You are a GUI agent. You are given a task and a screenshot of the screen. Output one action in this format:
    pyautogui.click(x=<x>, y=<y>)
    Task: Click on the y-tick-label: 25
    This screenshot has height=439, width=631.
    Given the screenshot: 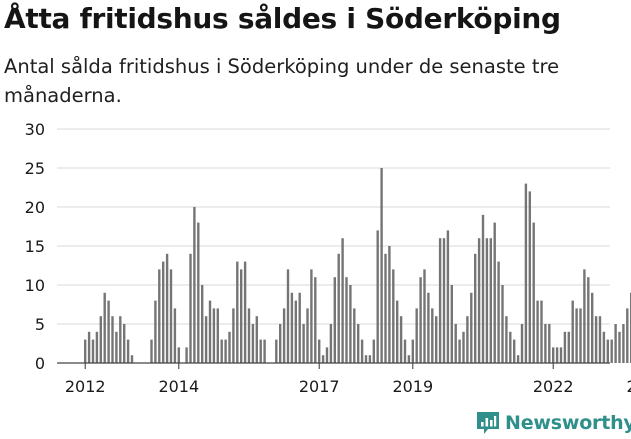 What is the action you would take?
    pyautogui.click(x=35, y=168)
    